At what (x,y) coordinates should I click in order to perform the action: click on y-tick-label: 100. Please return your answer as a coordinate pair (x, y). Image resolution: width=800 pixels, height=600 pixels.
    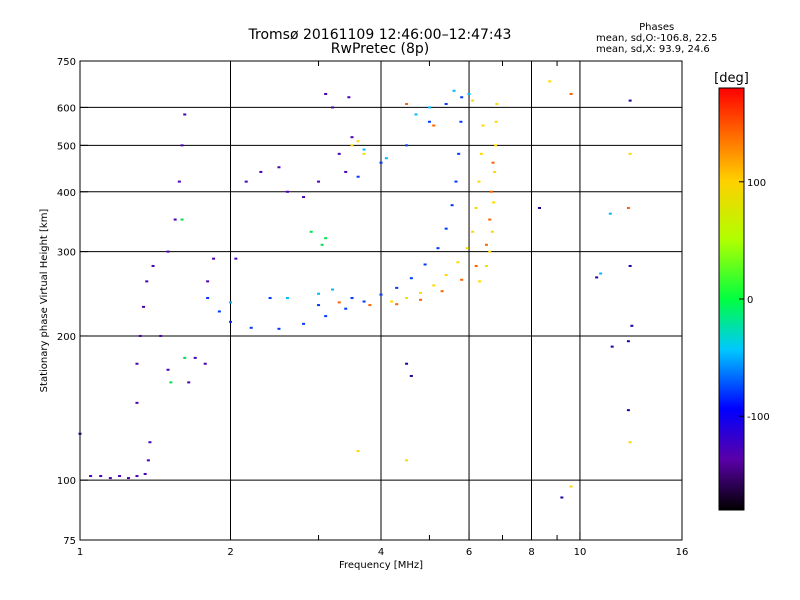
    Looking at the image, I should click on (66, 481).